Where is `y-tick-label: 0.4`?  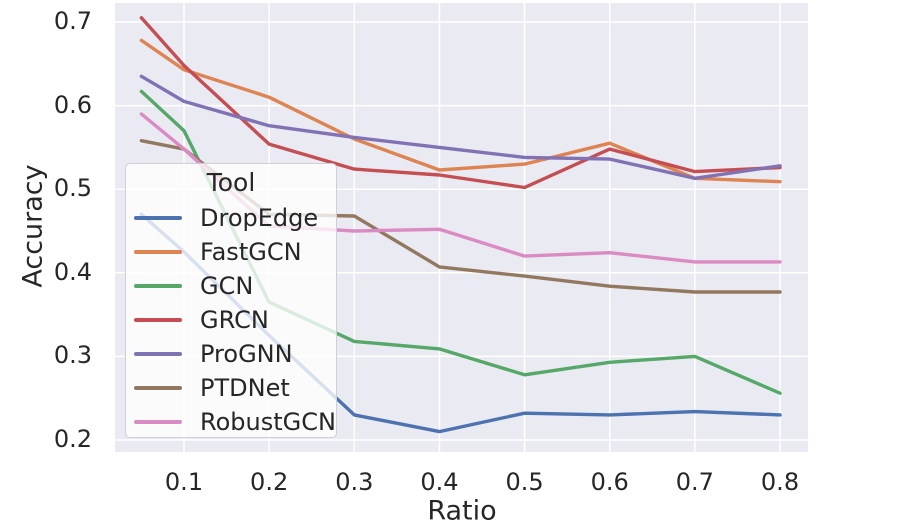 y-tick-label: 0.4 is located at coordinates (72, 271).